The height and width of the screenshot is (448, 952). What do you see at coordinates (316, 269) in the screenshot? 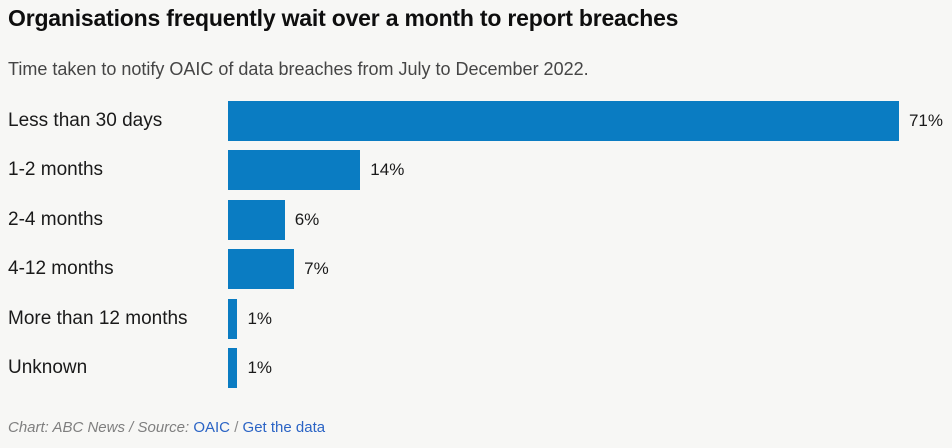
I see `value-label: 7%` at bounding box center [316, 269].